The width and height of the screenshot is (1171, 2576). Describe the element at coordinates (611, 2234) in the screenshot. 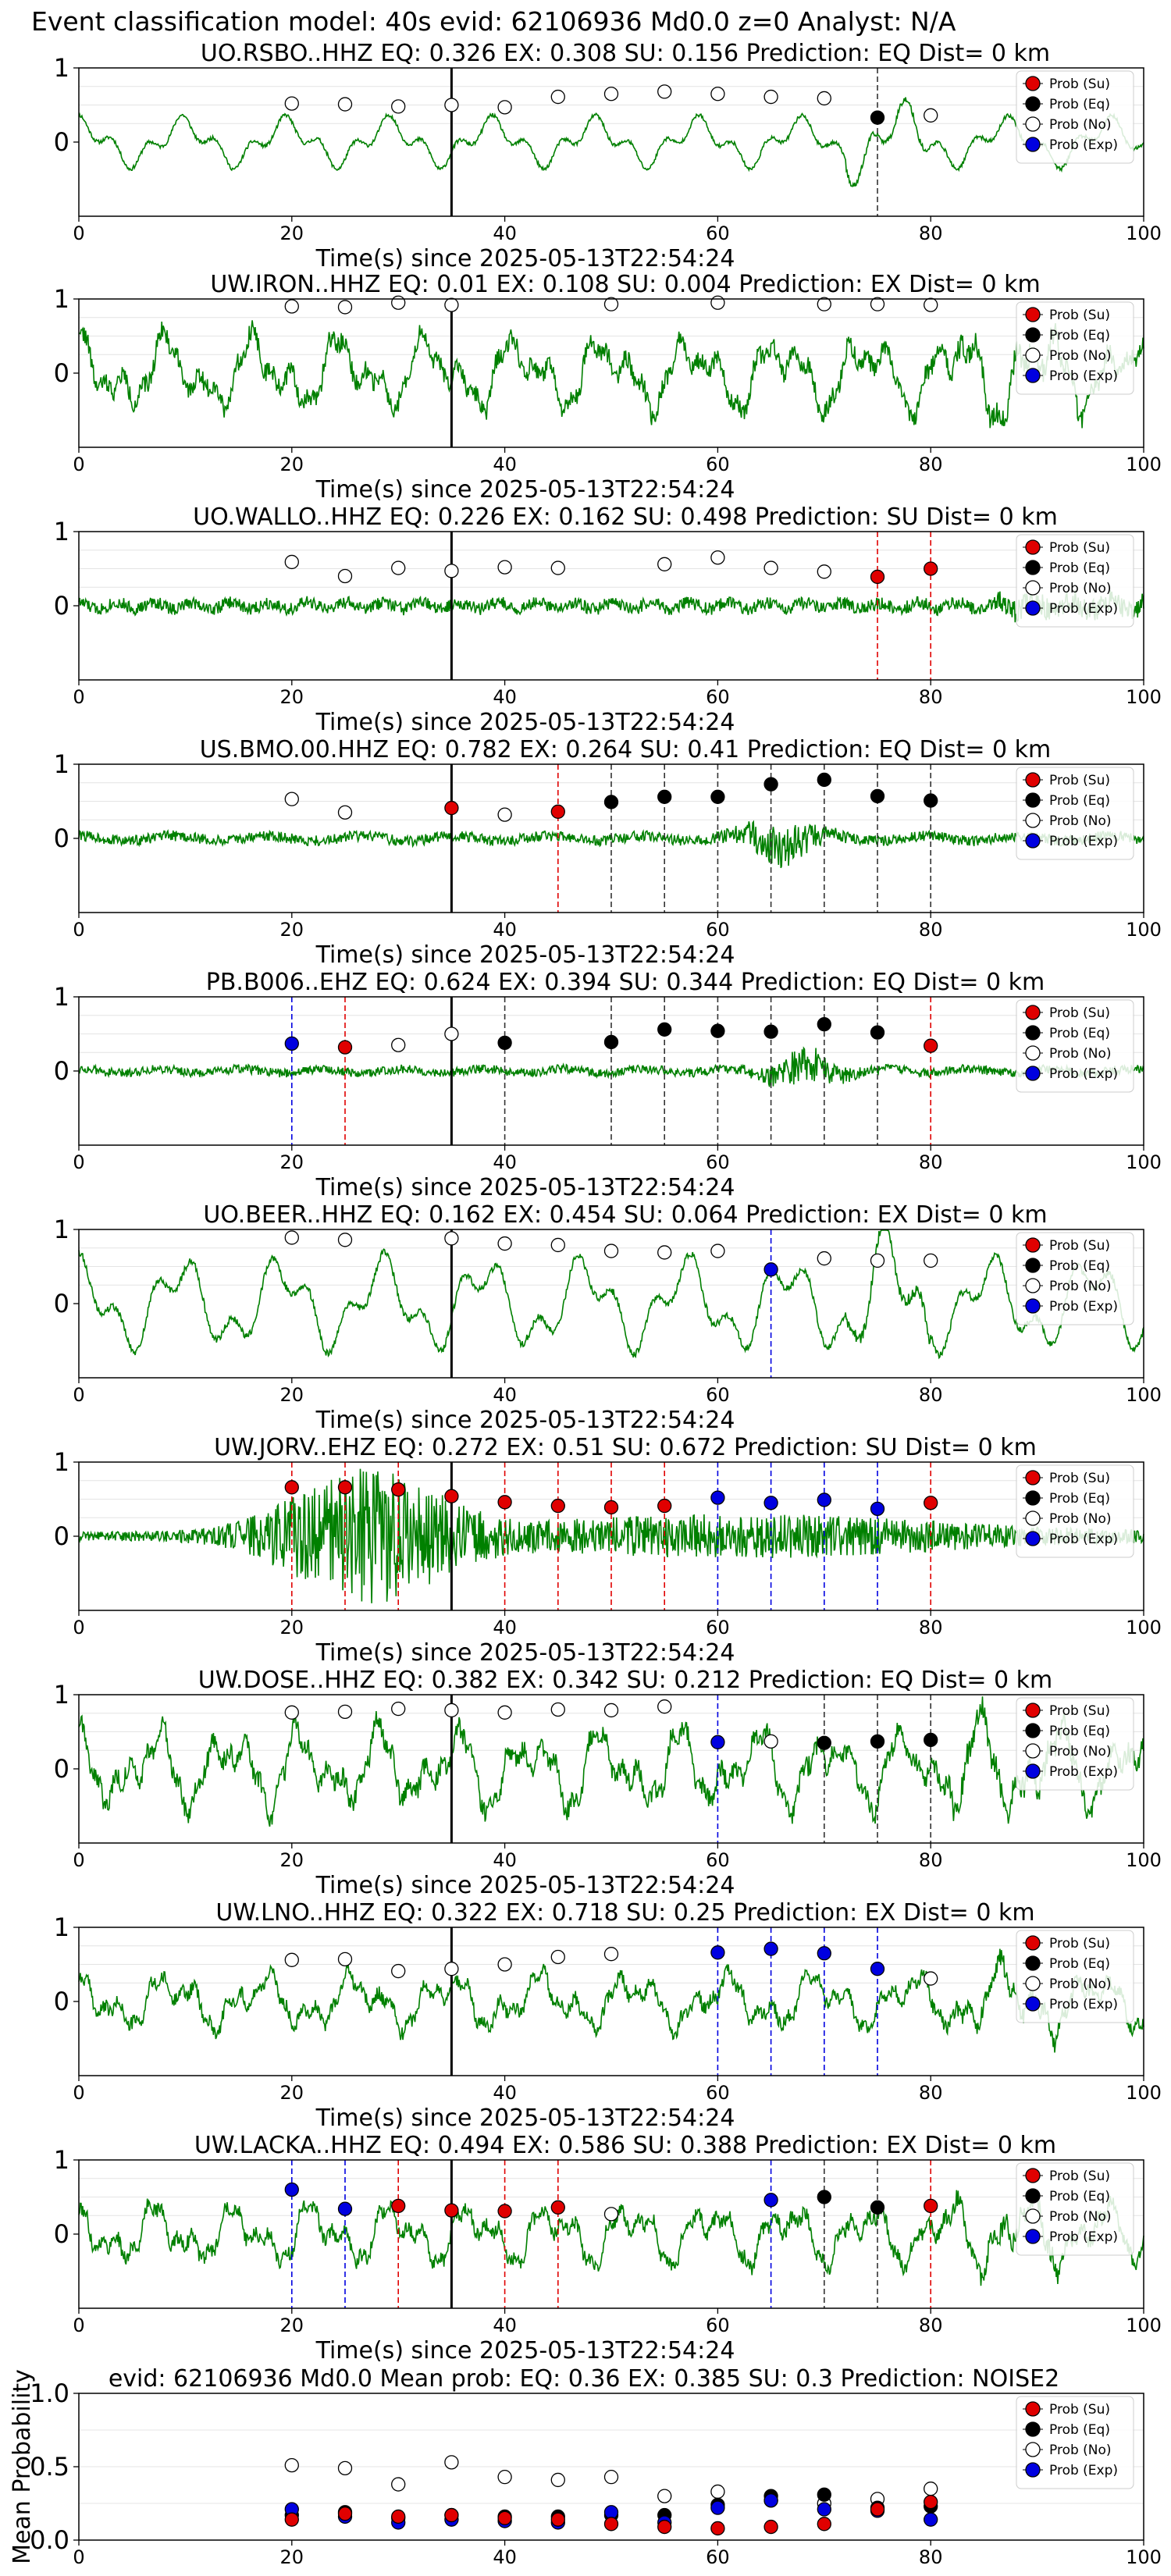

I see `axes-frame` at that location.